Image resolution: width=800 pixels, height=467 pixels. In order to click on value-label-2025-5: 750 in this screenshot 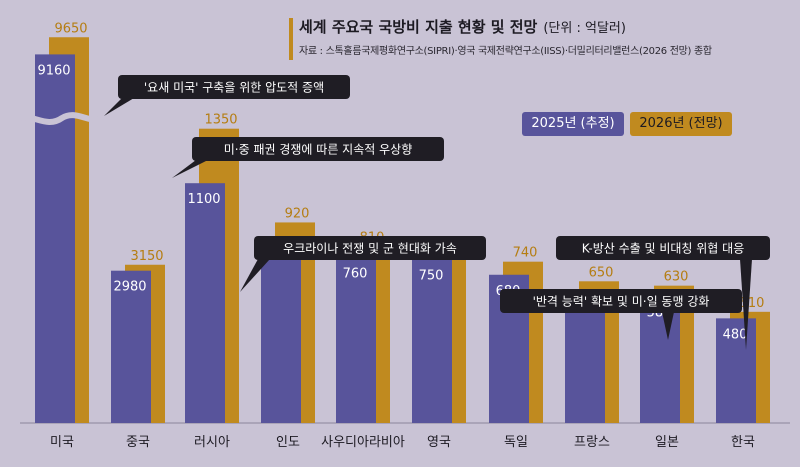, I will do `click(431, 276)`.